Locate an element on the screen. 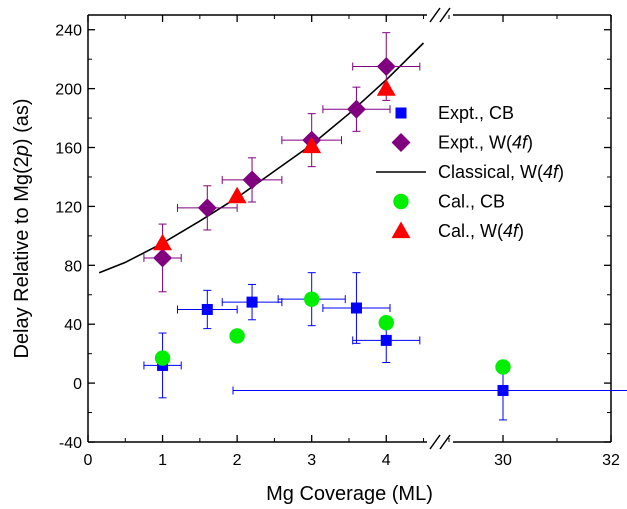  y-axis-title-part: ) (as) is located at coordinates (22, 121).